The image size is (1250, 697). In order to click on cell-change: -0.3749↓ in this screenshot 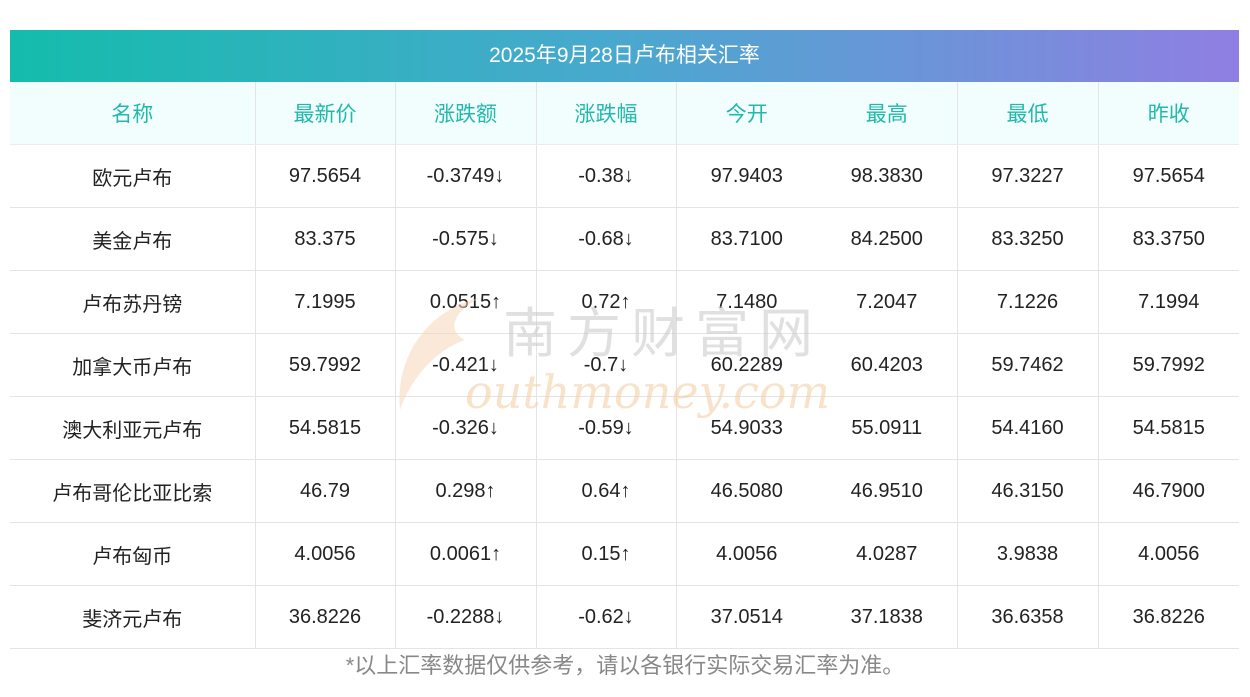, I will do `click(466, 176)`.